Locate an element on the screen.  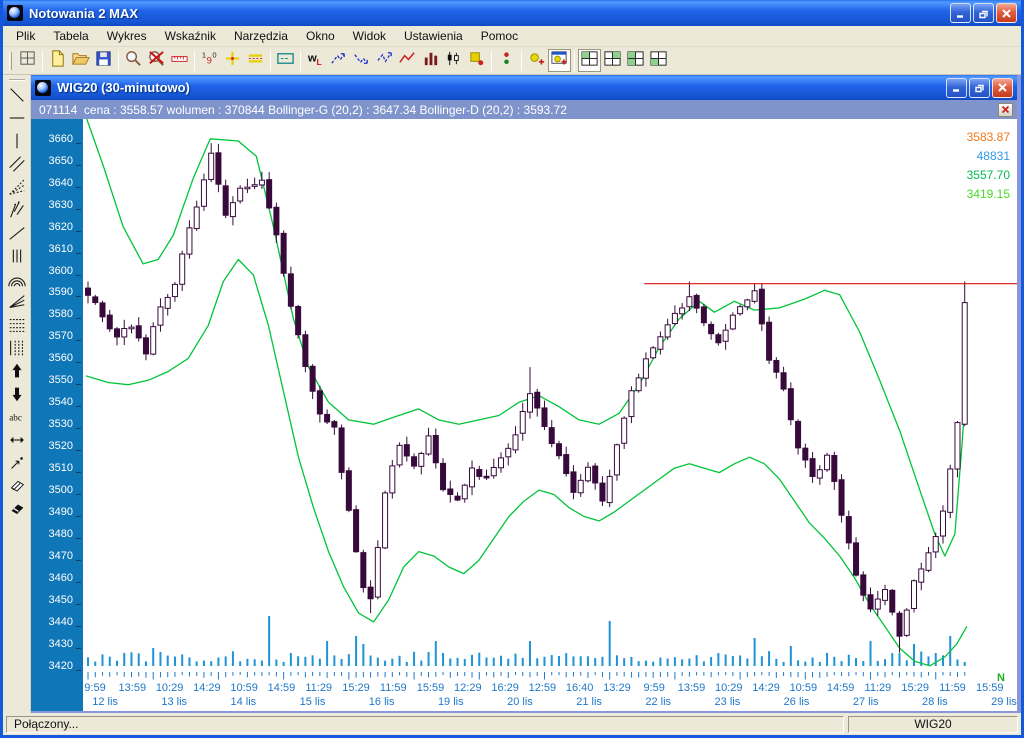
arrow-up-marker-tool is located at coordinates (17, 373).